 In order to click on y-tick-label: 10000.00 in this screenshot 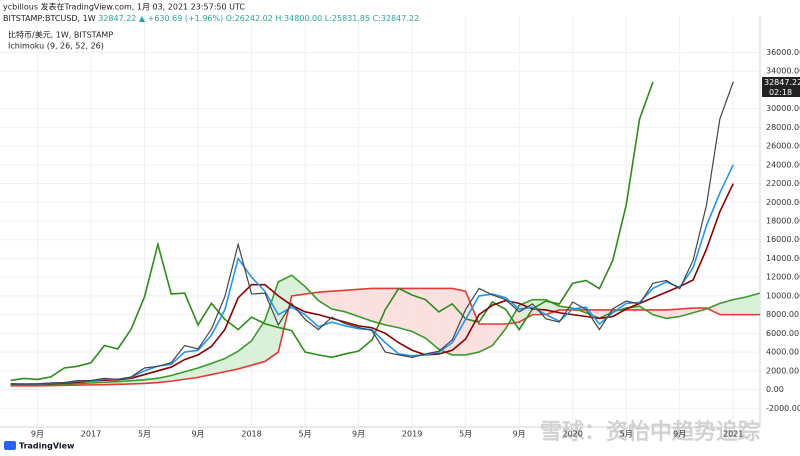, I will do `click(783, 295)`.